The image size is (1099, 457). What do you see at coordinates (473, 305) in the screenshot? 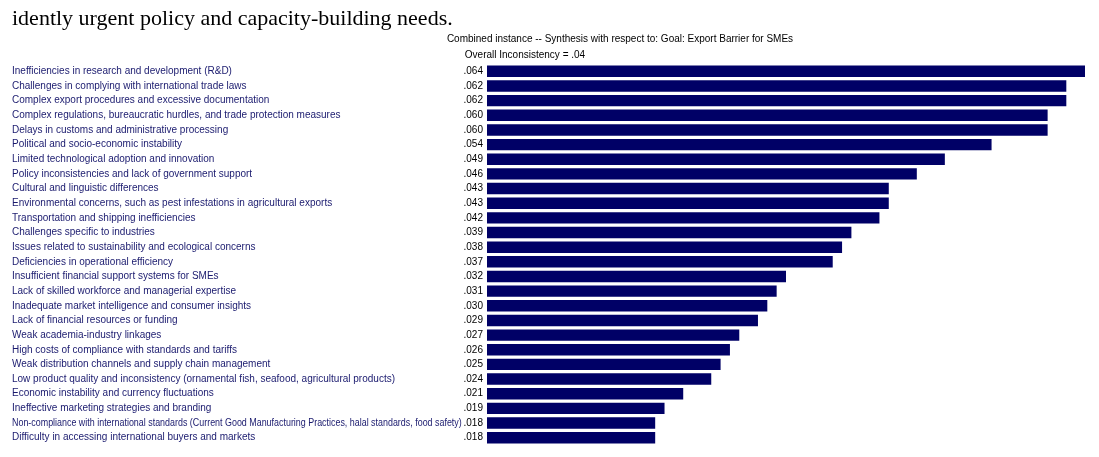
I see `data-label: .030` at bounding box center [473, 305].